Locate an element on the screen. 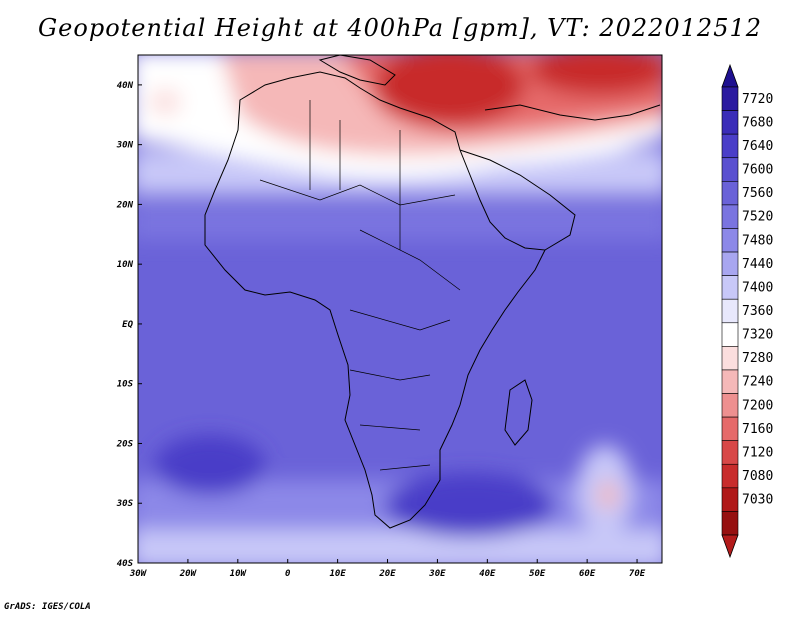  lat-tick-label: 20N is located at coordinates (125, 205).